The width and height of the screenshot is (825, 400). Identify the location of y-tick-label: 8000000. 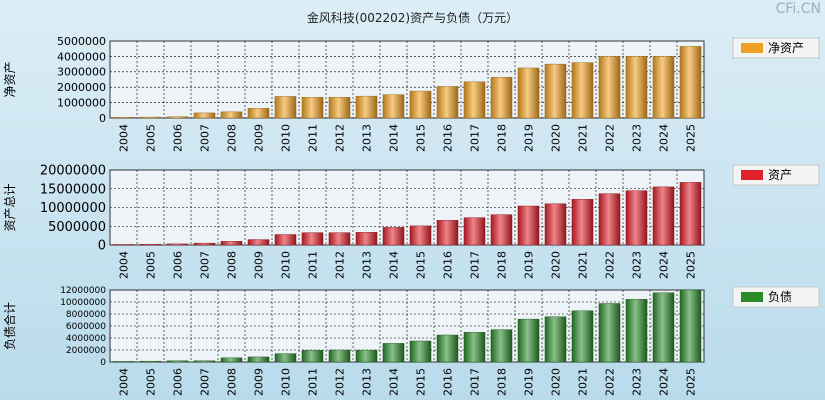
(86, 315).